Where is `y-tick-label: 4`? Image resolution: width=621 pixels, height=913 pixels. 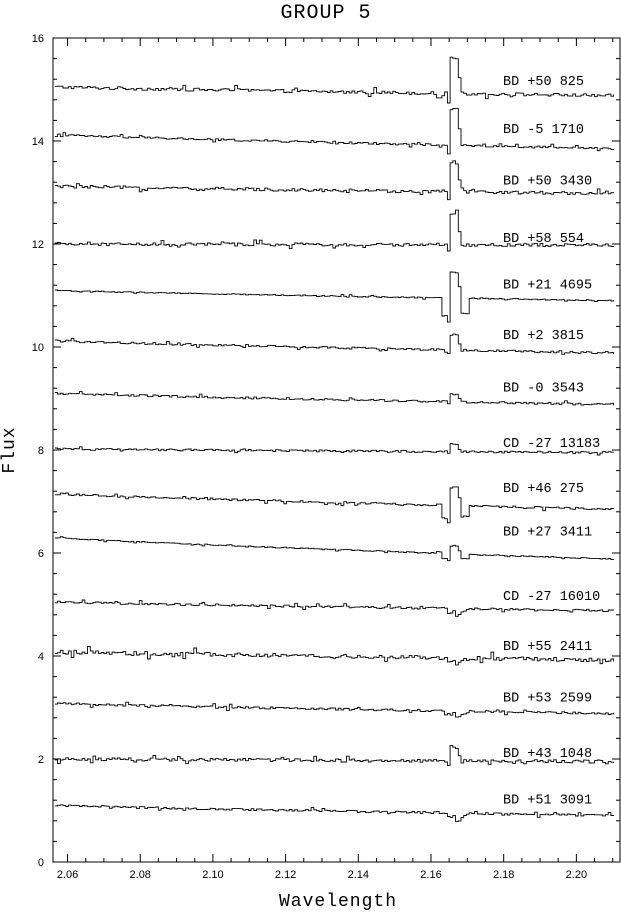
y-tick-label: 4 is located at coordinates (41, 657).